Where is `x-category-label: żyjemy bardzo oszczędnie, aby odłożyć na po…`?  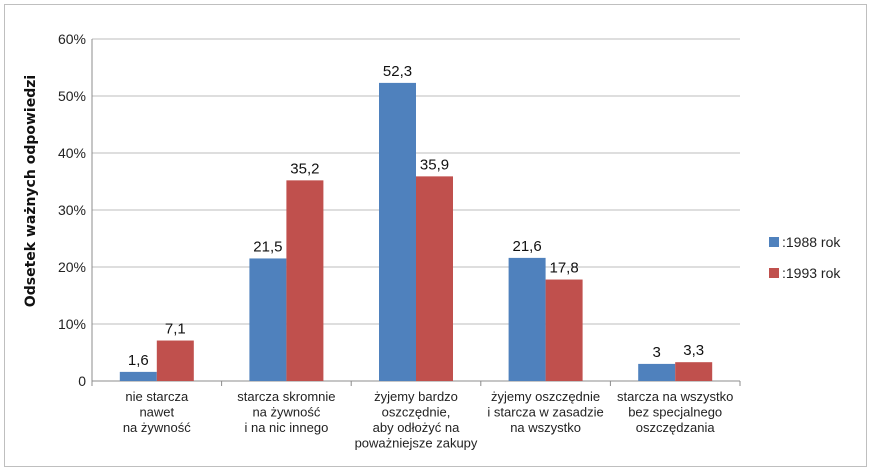
x-category-label: żyjemy bardzo oszczędnie, aby odłożyć na po… is located at coordinates (416, 420).